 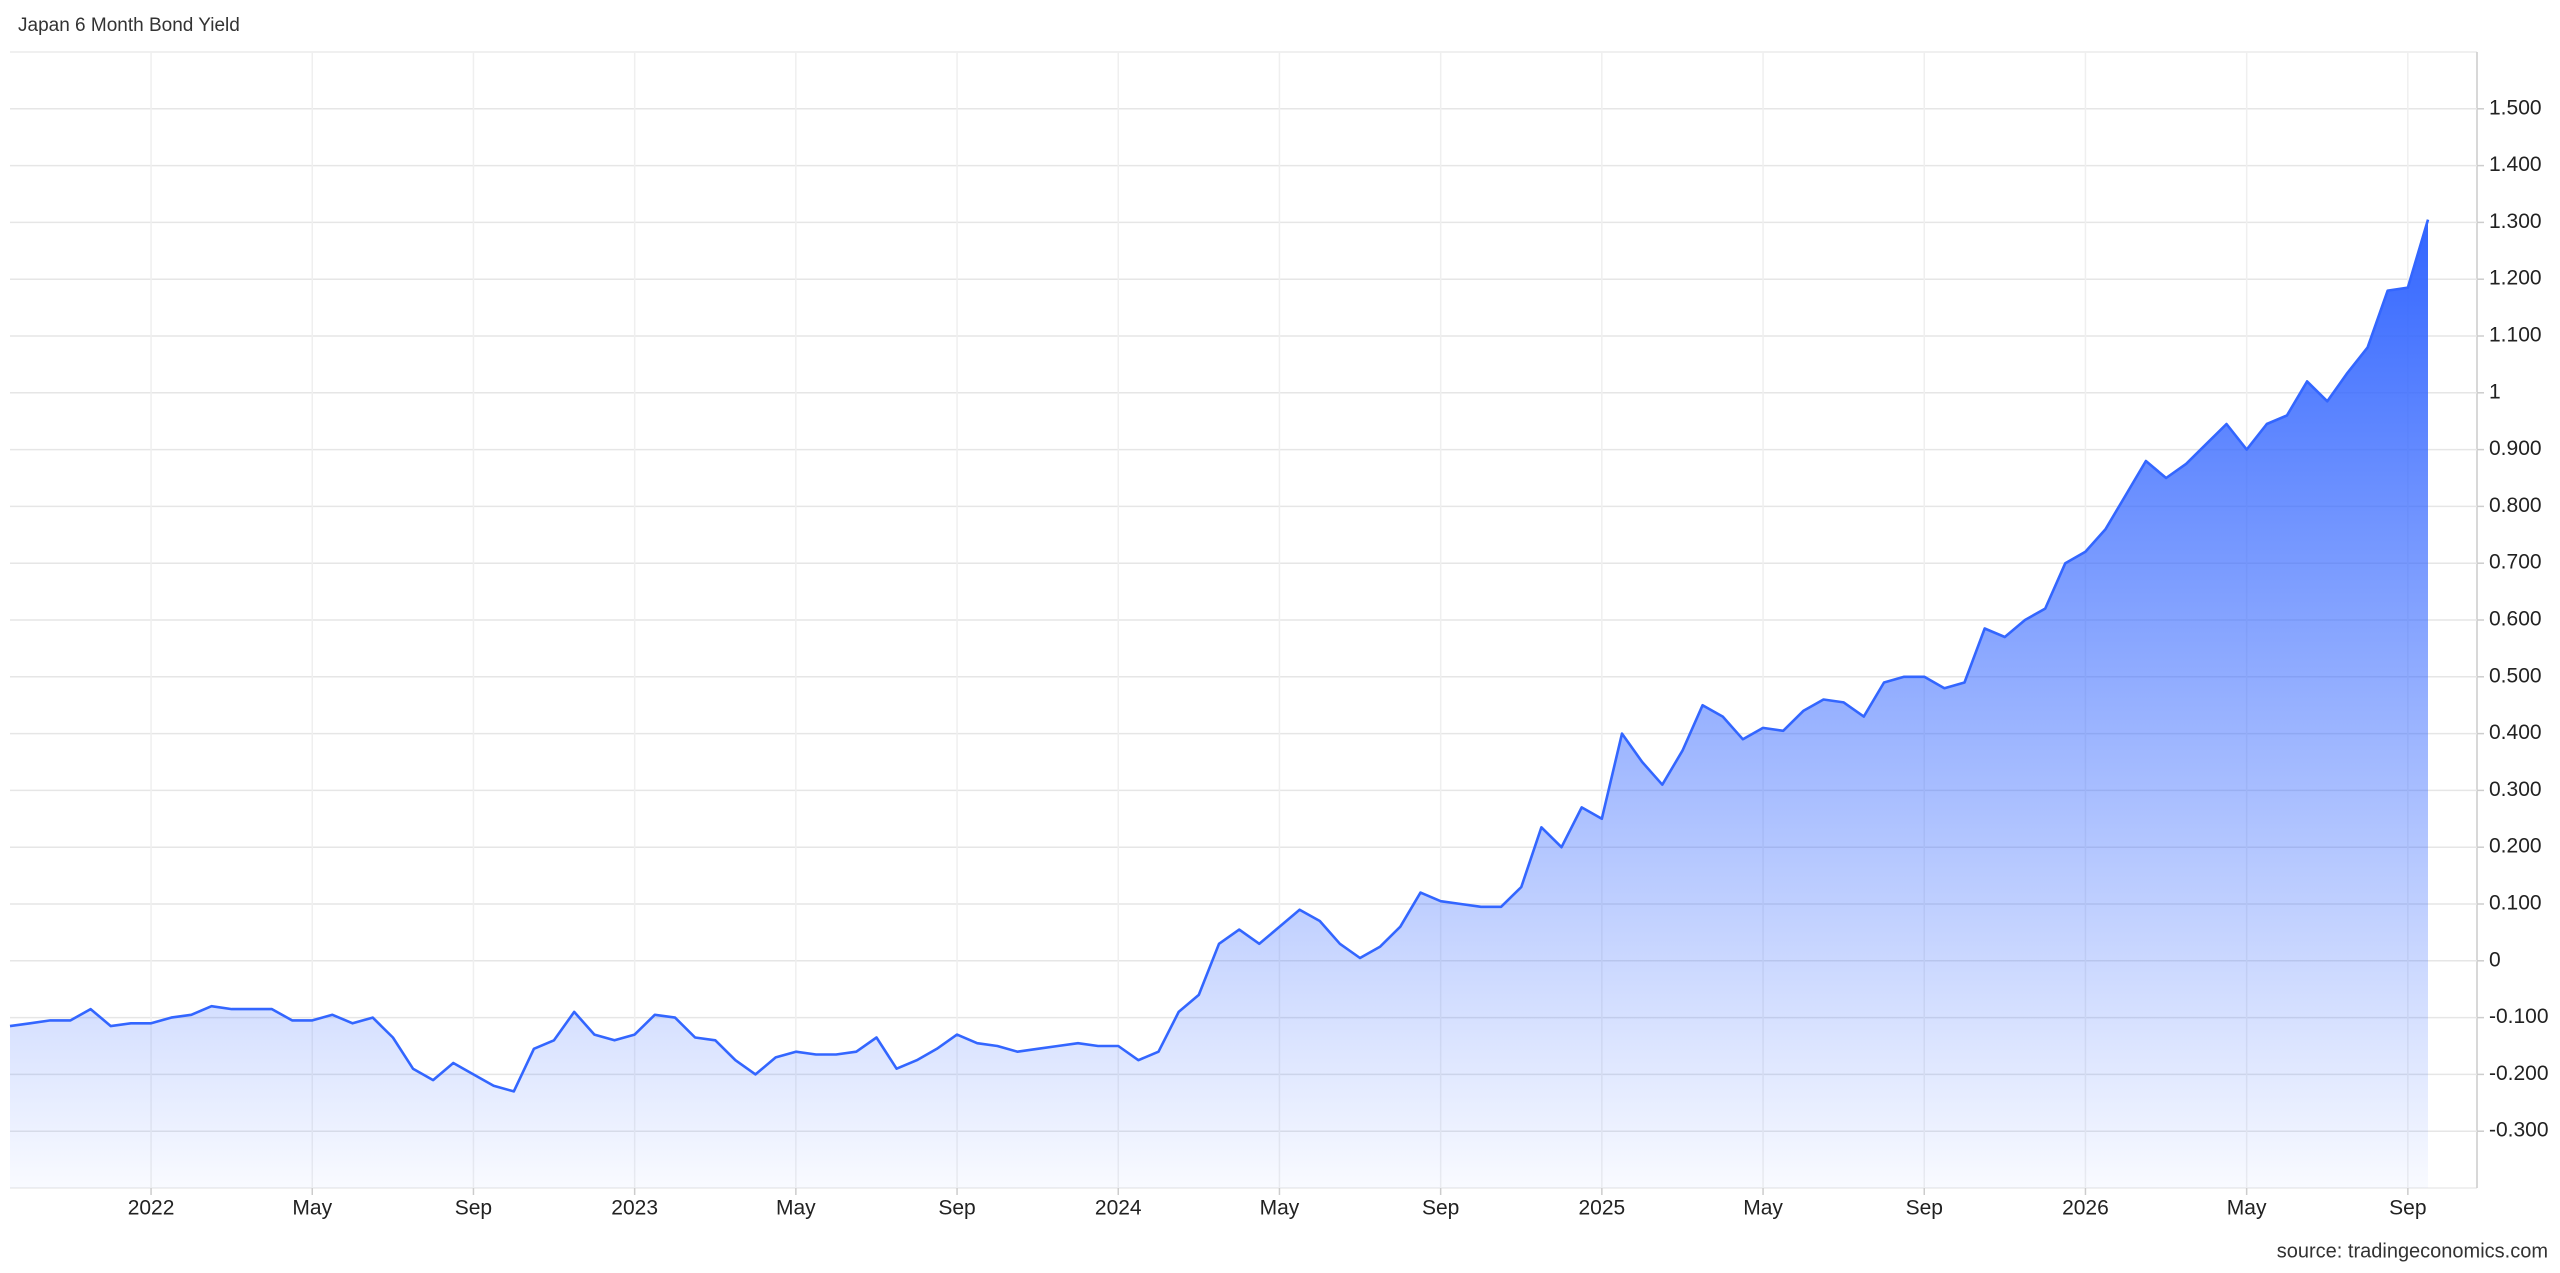 What do you see at coordinates (2085, 1208) in the screenshot?
I see `x-tick-label: 2026` at bounding box center [2085, 1208].